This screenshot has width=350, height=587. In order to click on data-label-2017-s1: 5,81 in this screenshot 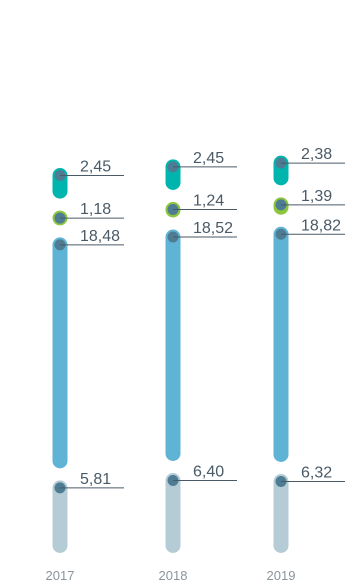, I will do `click(95, 479)`.